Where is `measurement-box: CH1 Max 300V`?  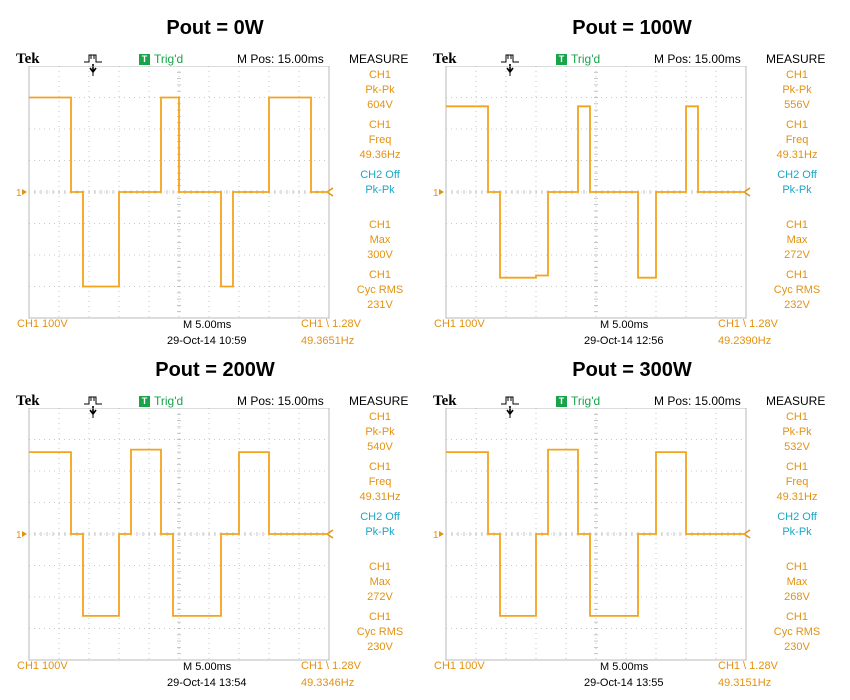 measurement-box: CH1 Max 300V is located at coordinates (380, 242).